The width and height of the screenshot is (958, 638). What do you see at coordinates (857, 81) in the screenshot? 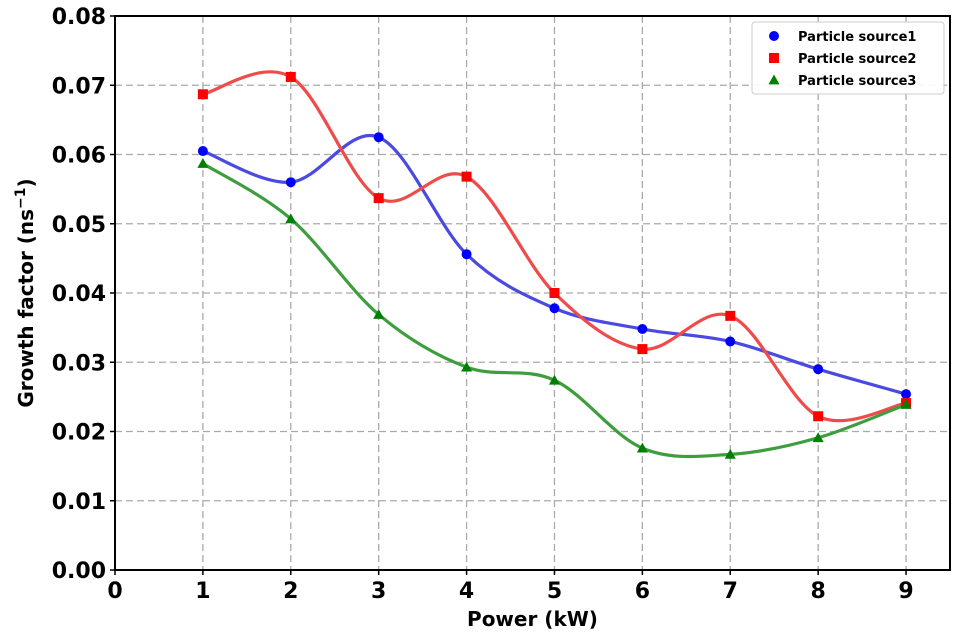
I see `legend-label-3: Particle source3` at bounding box center [857, 81].